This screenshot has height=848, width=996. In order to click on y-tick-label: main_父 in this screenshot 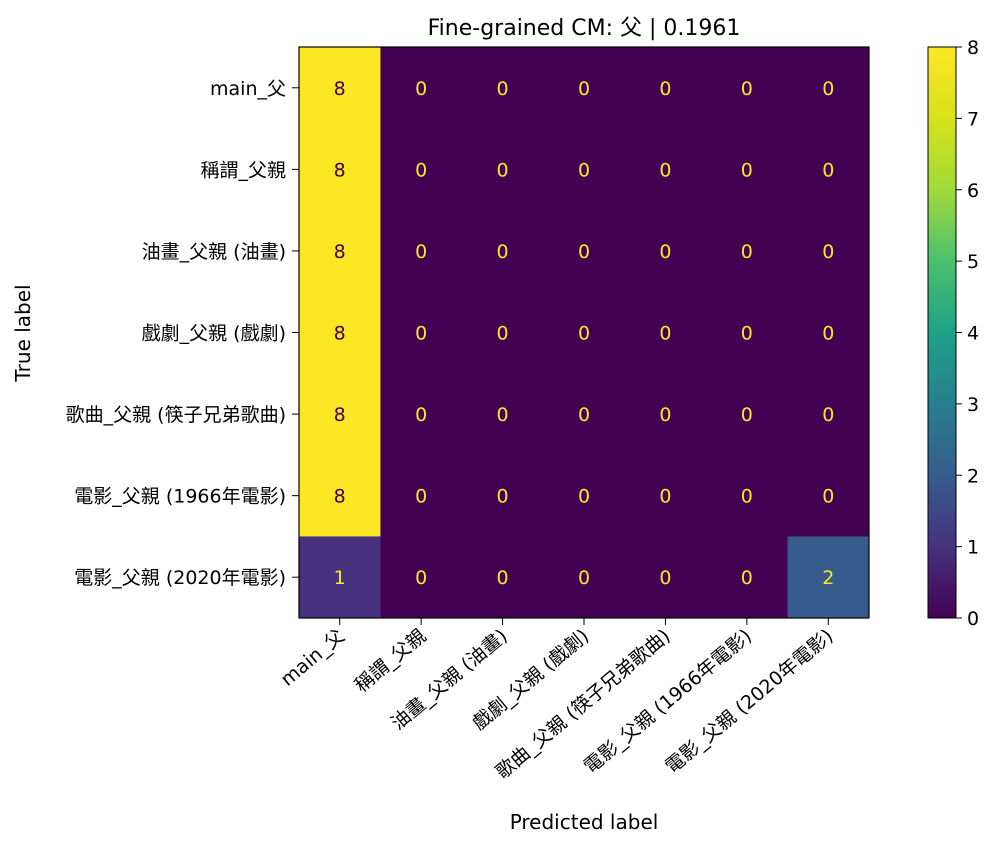, I will do `click(248, 89)`.